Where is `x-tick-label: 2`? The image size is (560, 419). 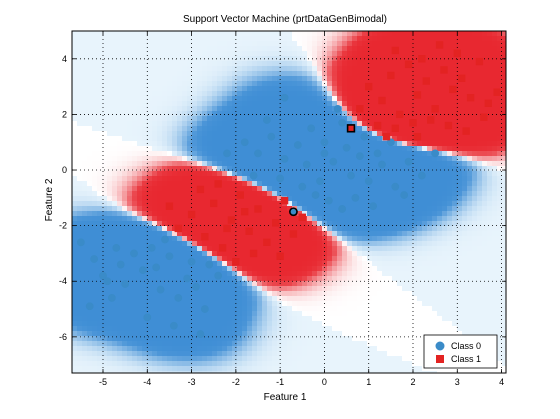
x-tick-label: 2 is located at coordinates (412, 382).